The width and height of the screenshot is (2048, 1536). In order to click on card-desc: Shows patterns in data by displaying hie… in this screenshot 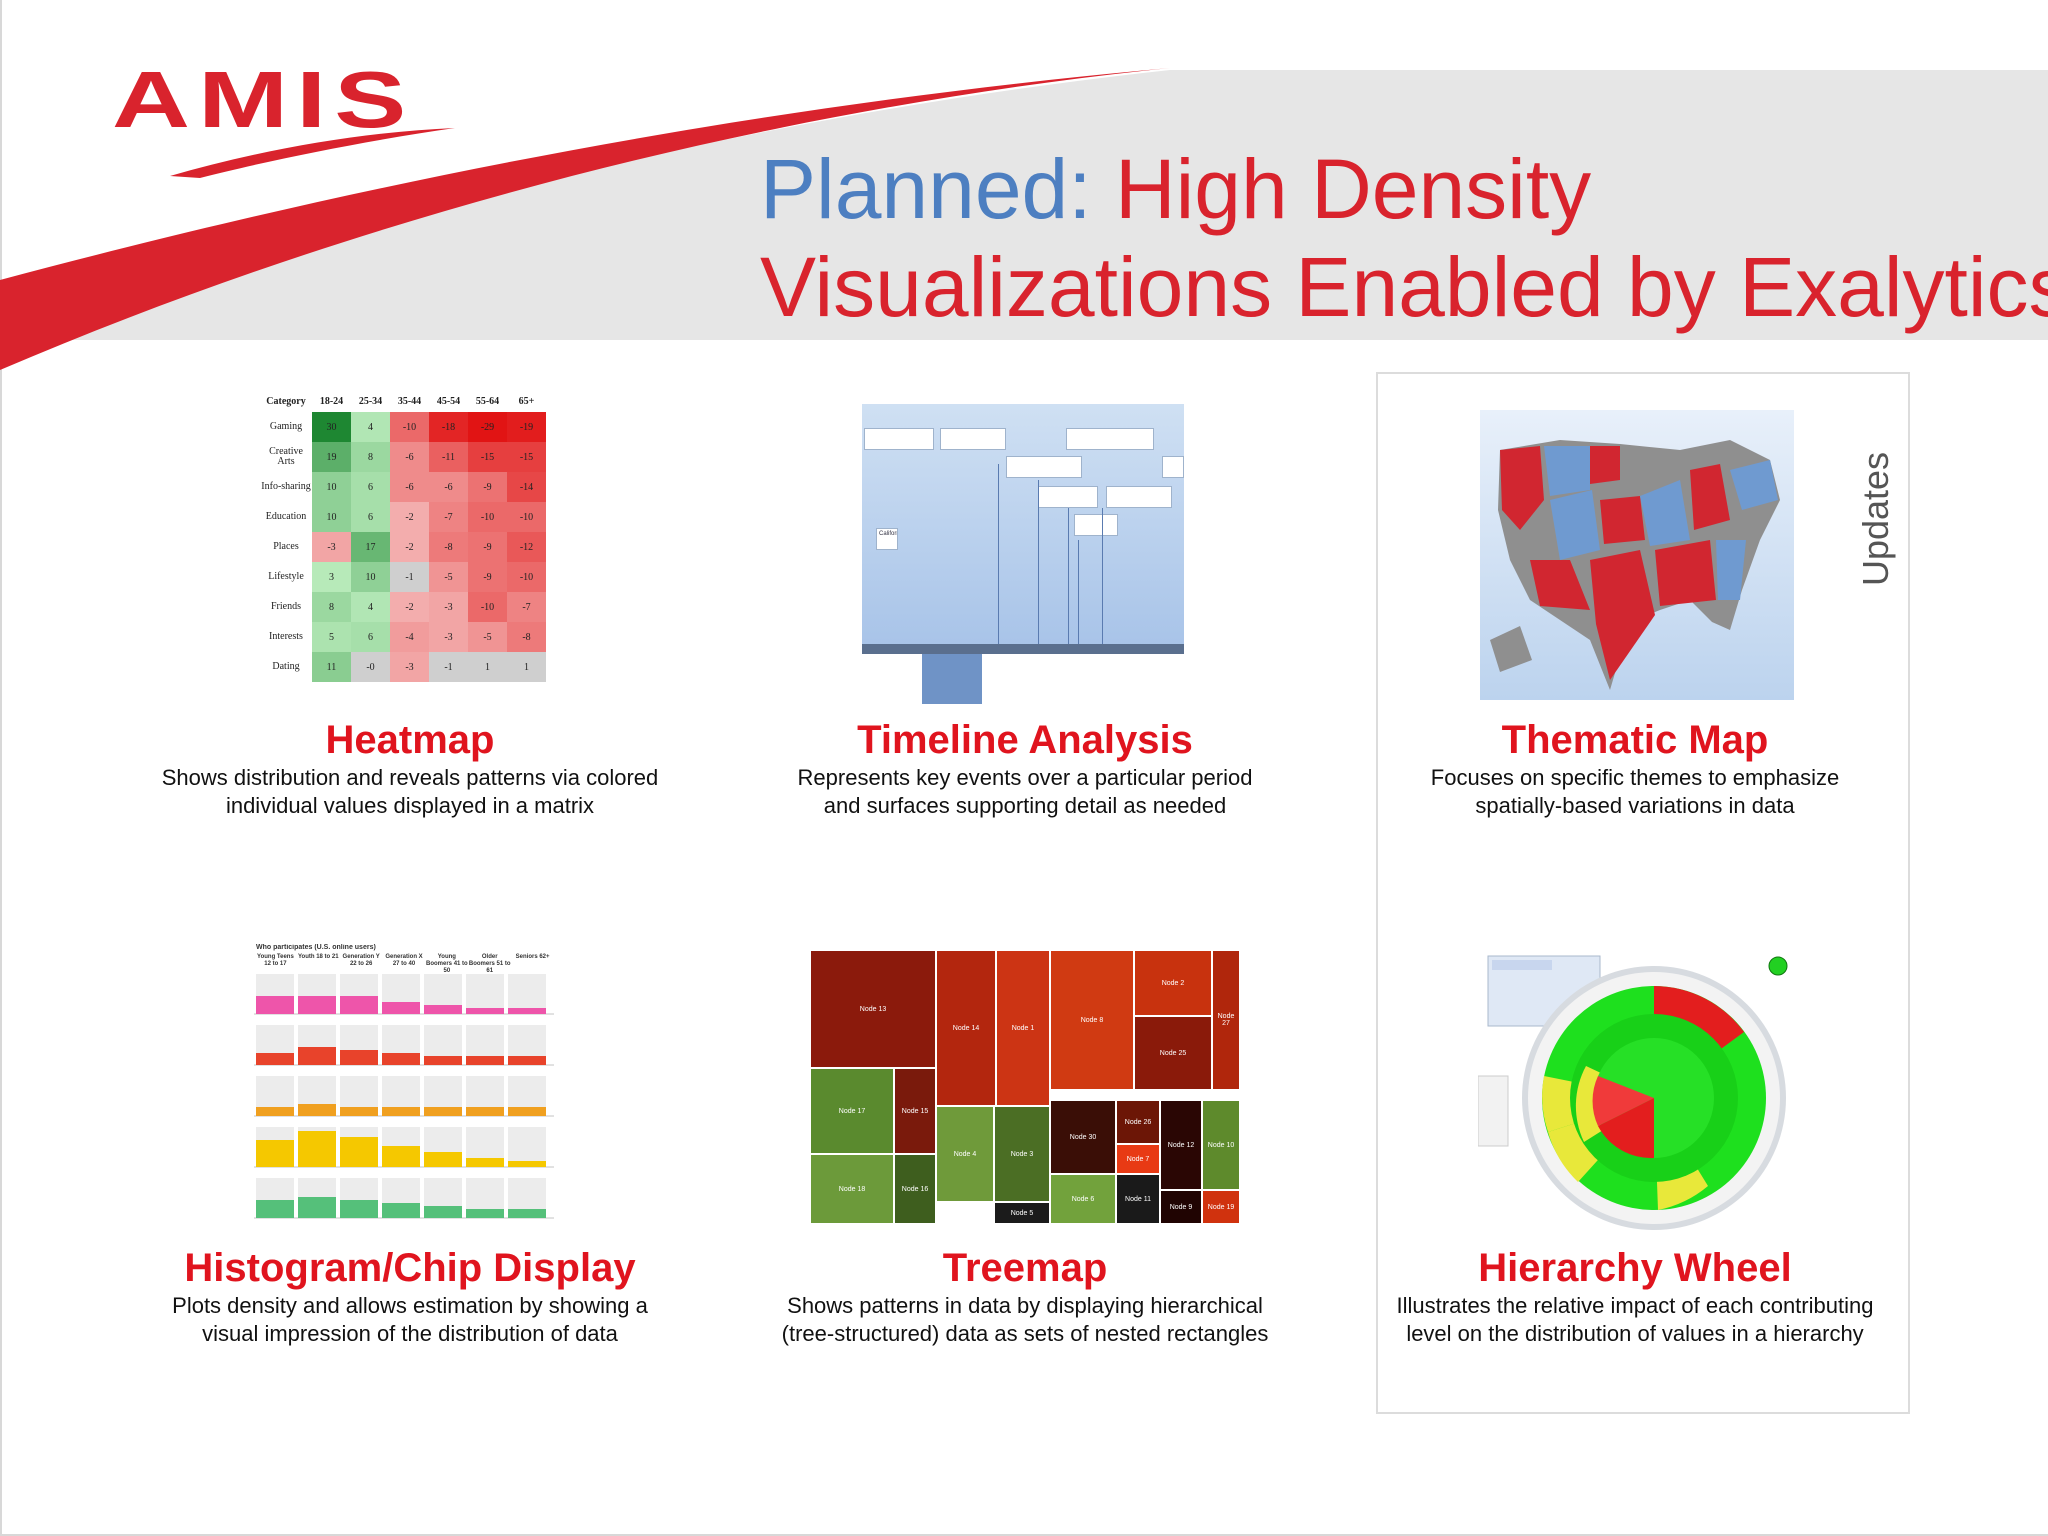, I will do `click(1025, 1319)`.